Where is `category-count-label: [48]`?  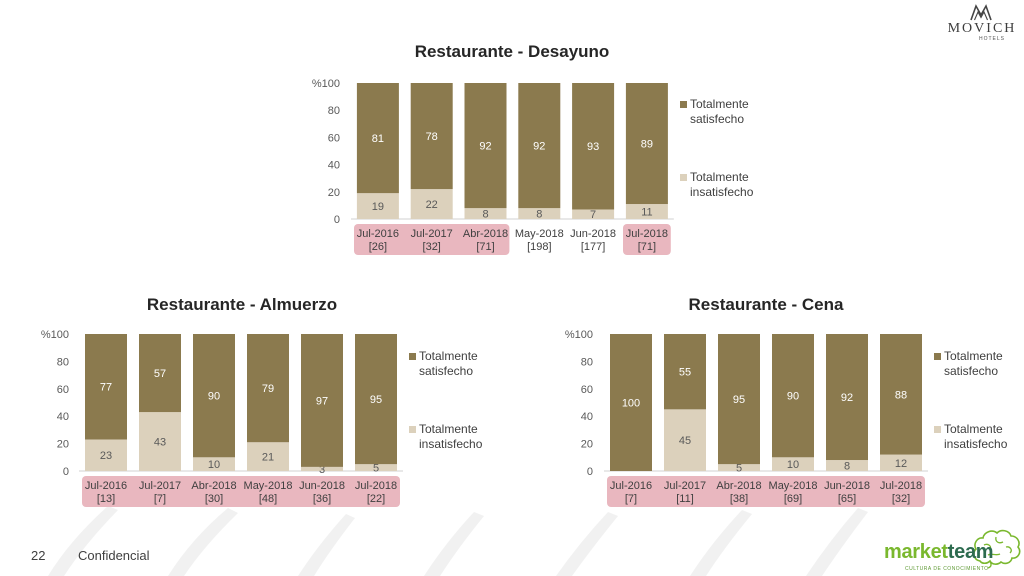 category-count-label: [48] is located at coordinates (268, 499).